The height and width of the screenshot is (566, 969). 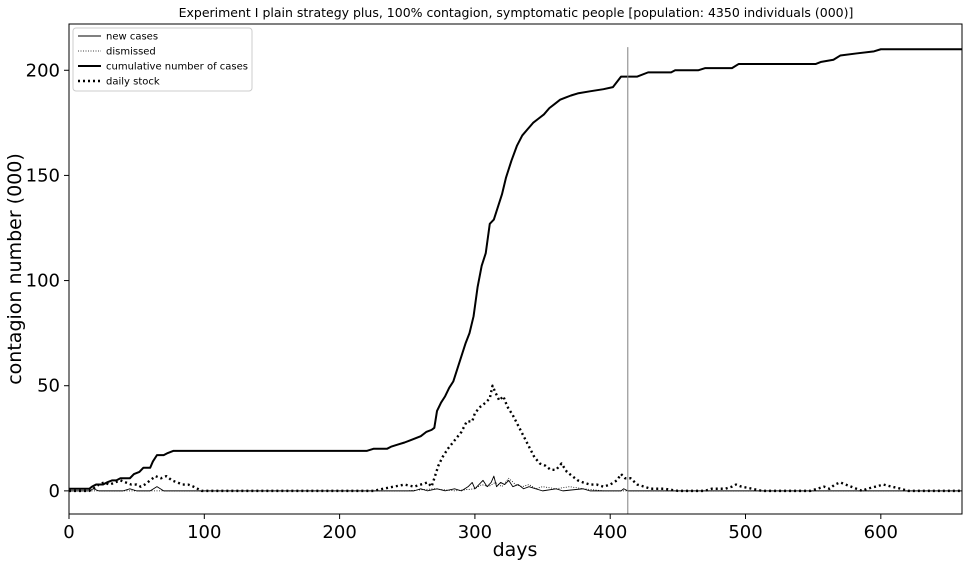 I want to click on legend-box, so click(x=162, y=59).